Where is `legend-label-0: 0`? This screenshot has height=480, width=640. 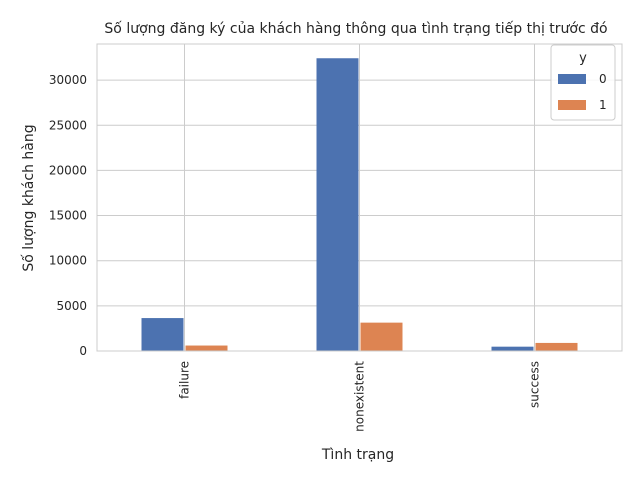
legend-label-0: 0 is located at coordinates (603, 79).